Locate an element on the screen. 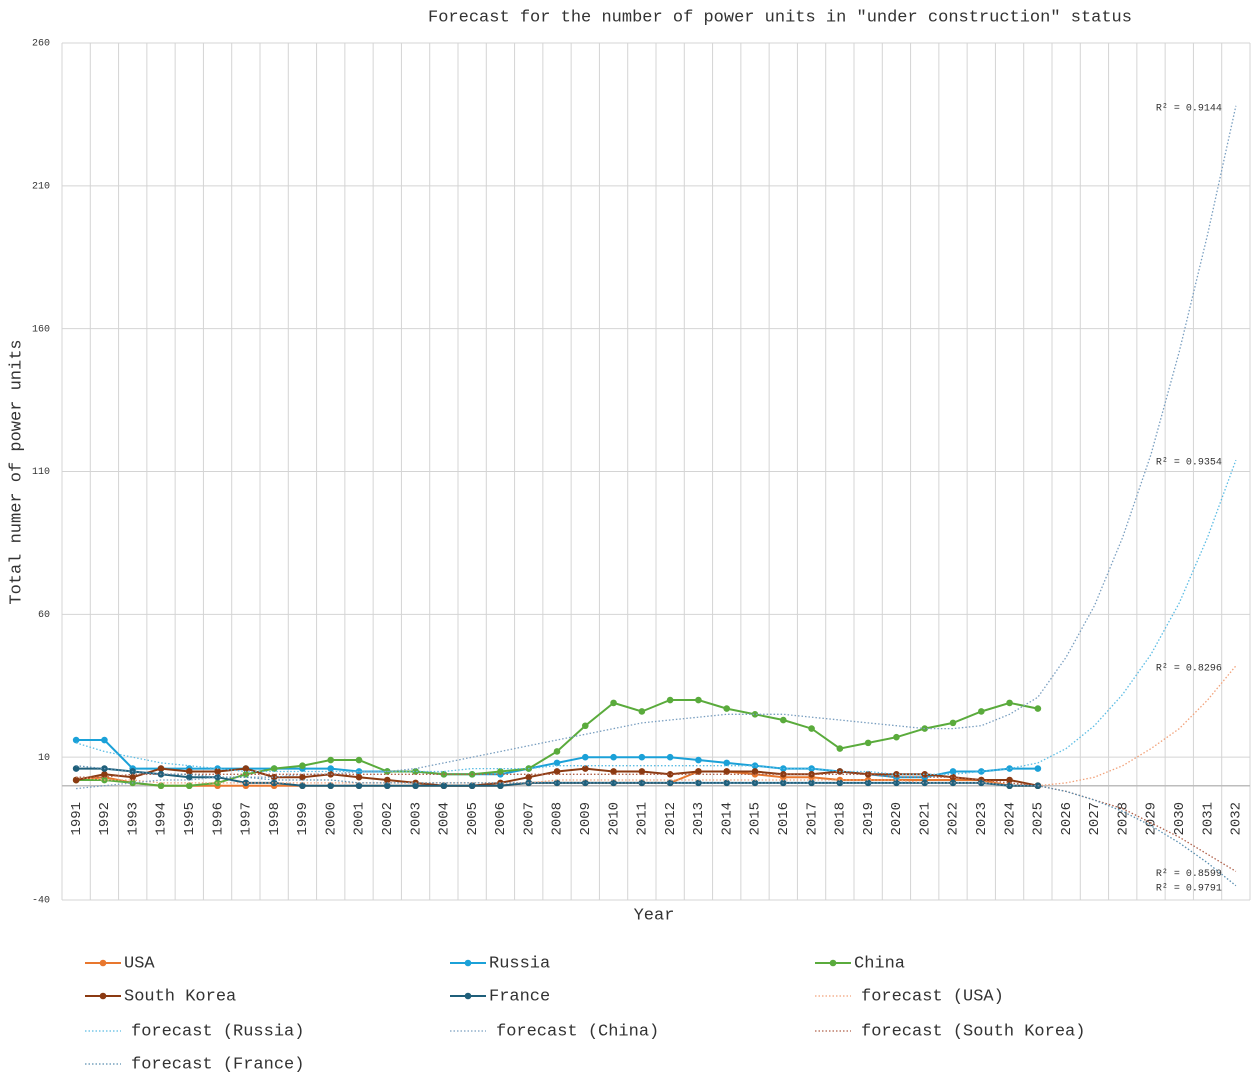  x-tick-label: 2009 is located at coordinates (586, 819).